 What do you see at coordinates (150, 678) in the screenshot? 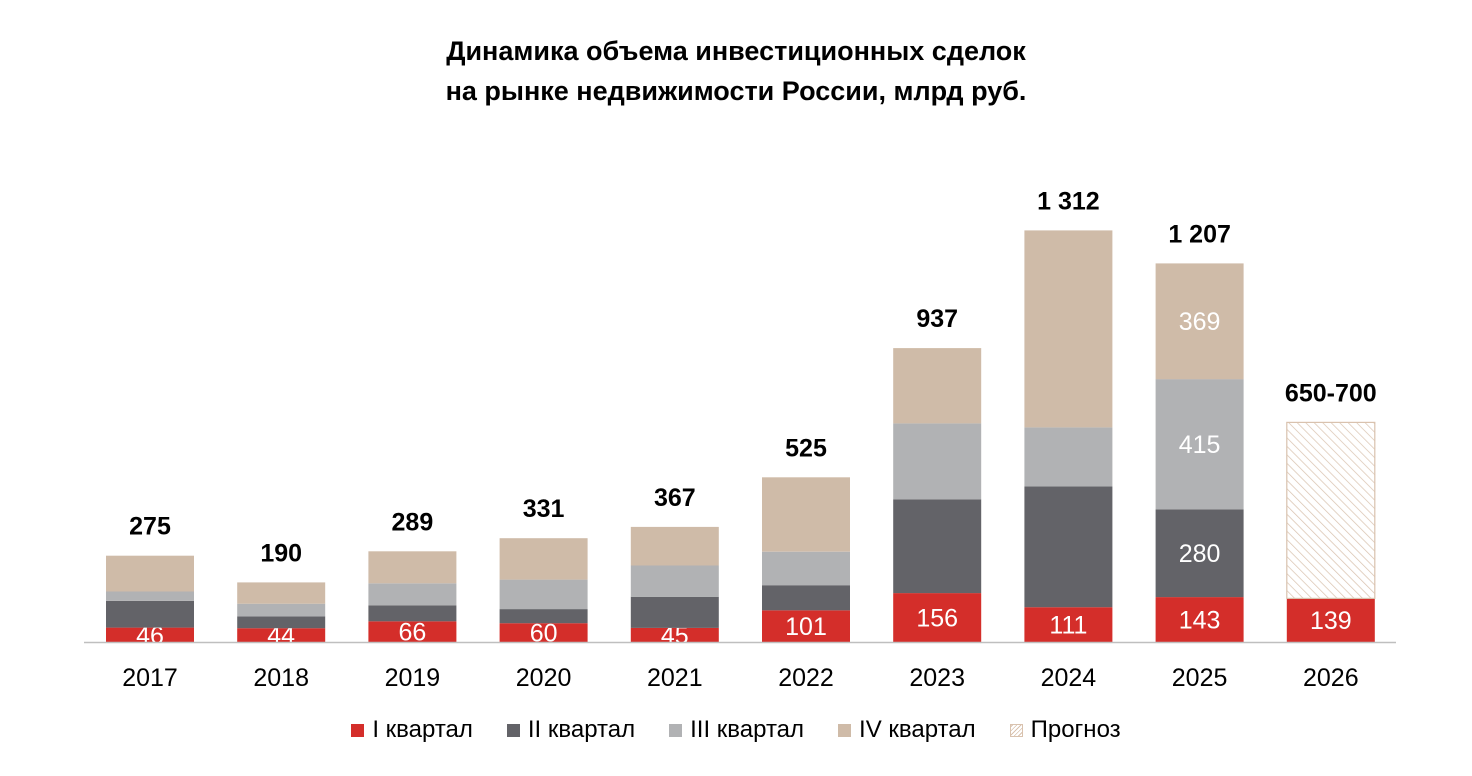
I see `x-tick-label-2017: 2017` at bounding box center [150, 678].